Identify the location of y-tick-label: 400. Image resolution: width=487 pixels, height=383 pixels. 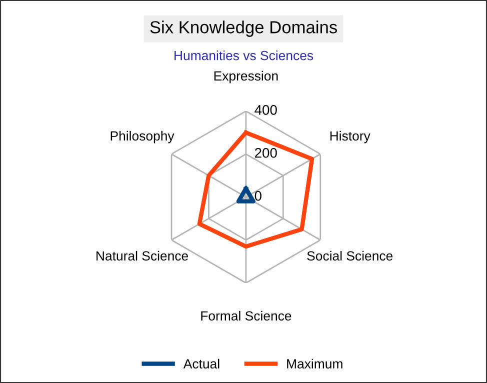
(265, 109).